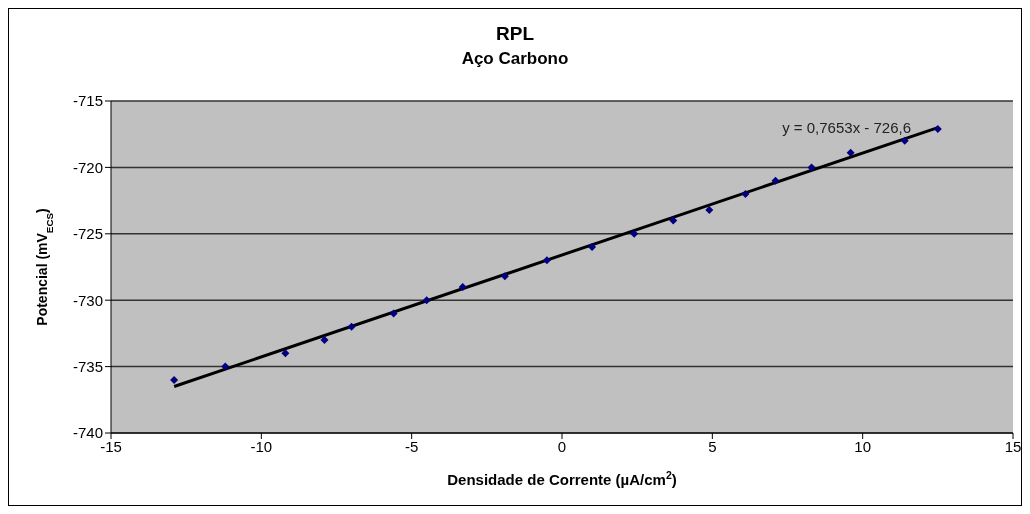 The height and width of the screenshot is (514, 1030). Describe the element at coordinates (87, 167) in the screenshot. I see `y-tick-label: -720` at that location.